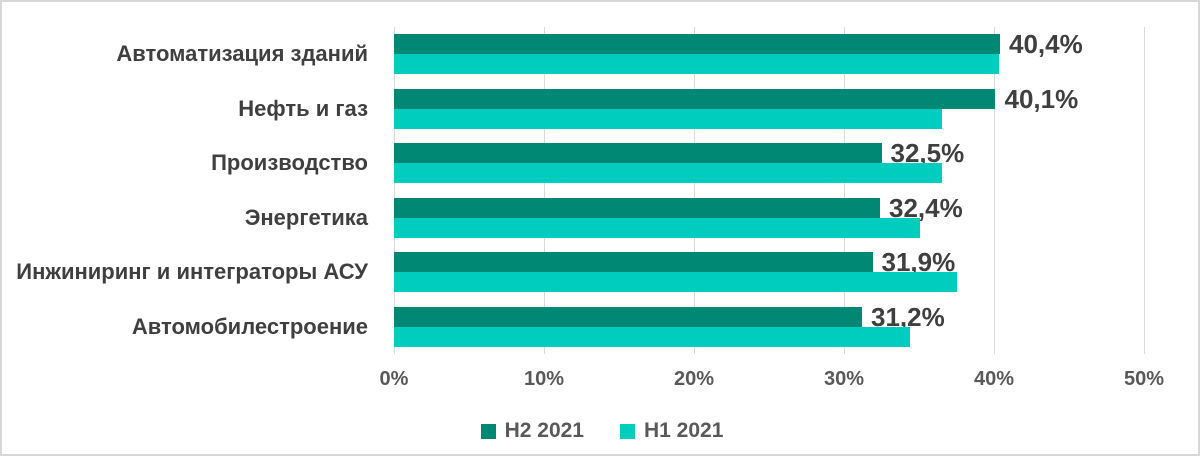 The height and width of the screenshot is (456, 1200). Describe the element at coordinates (306, 217) in the screenshot. I see `category-label: Энергетика` at that location.